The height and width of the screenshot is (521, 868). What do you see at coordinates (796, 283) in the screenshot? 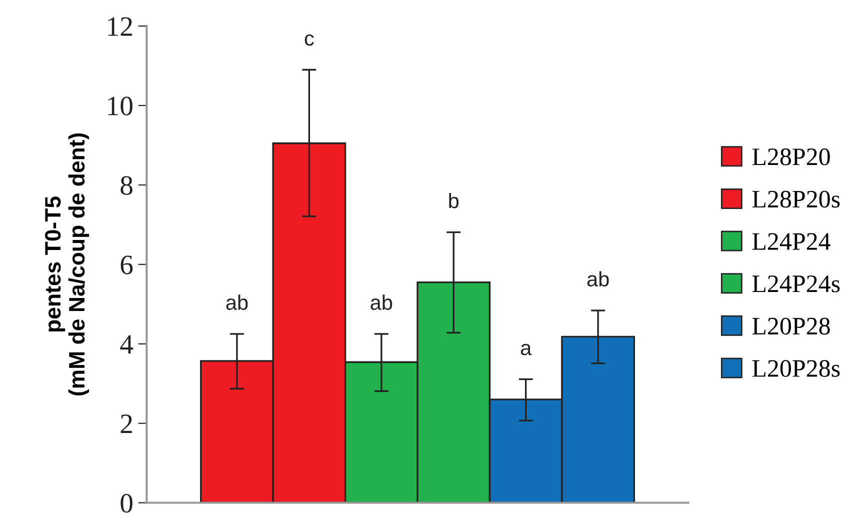
I see `legend-label: L24P24s` at bounding box center [796, 283].